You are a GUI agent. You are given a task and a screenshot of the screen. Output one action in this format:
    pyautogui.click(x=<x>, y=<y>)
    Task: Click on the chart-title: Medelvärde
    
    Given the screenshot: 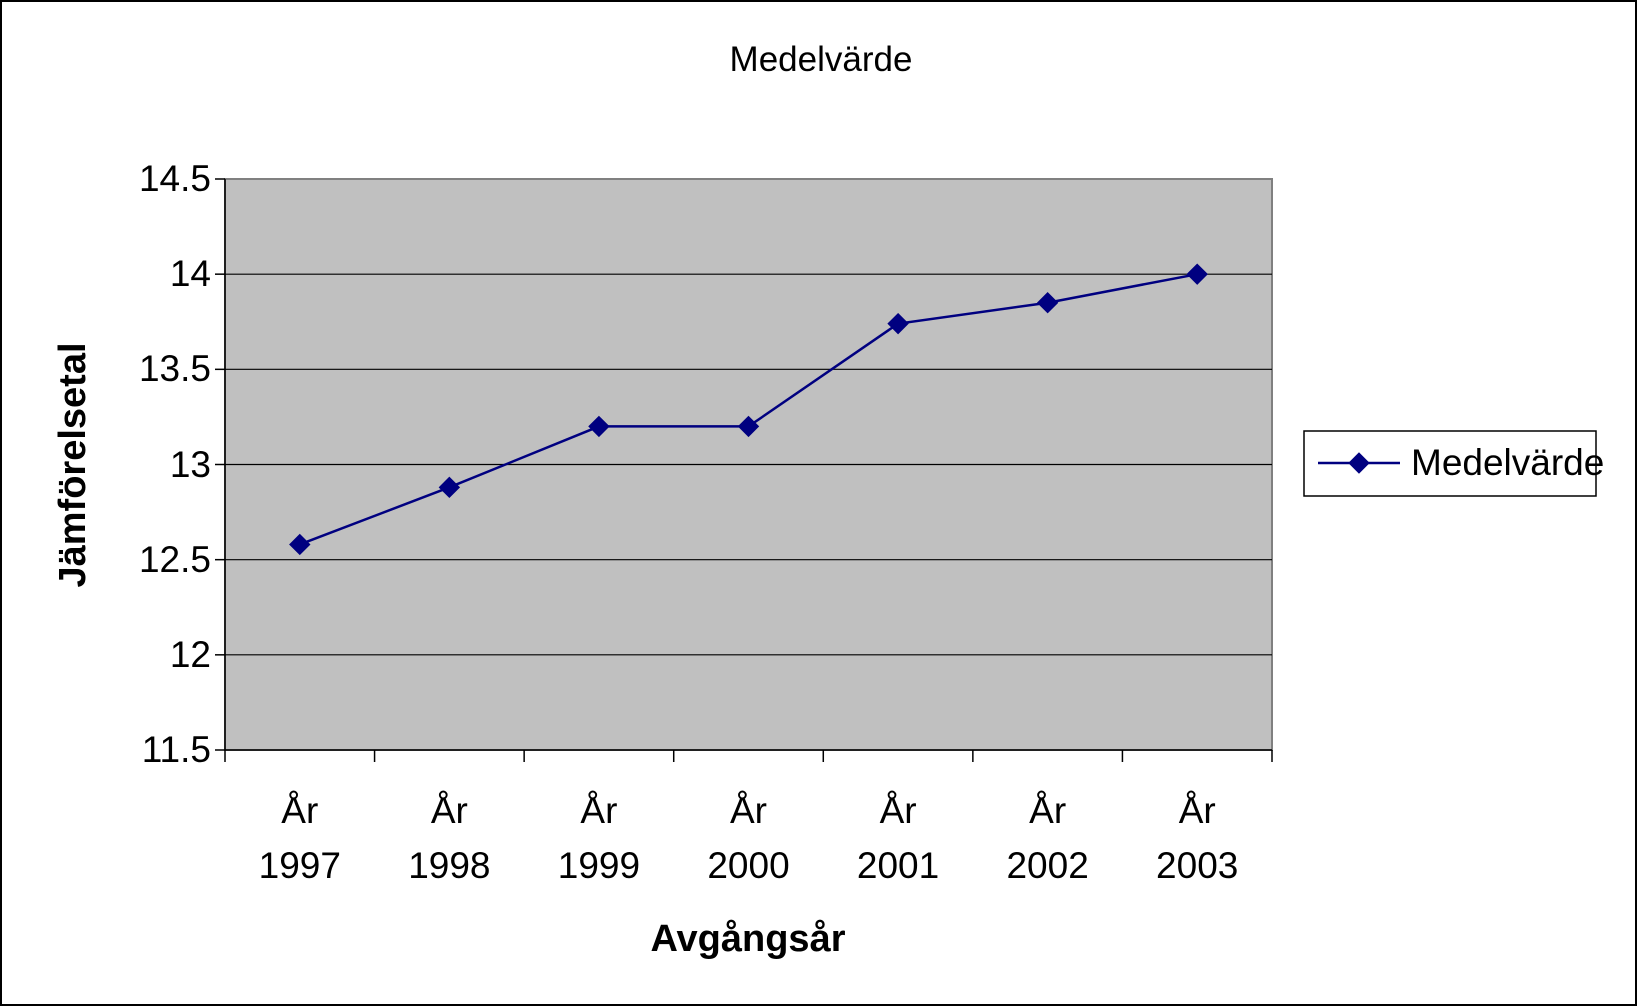 What is the action you would take?
    pyautogui.click(x=821, y=59)
    